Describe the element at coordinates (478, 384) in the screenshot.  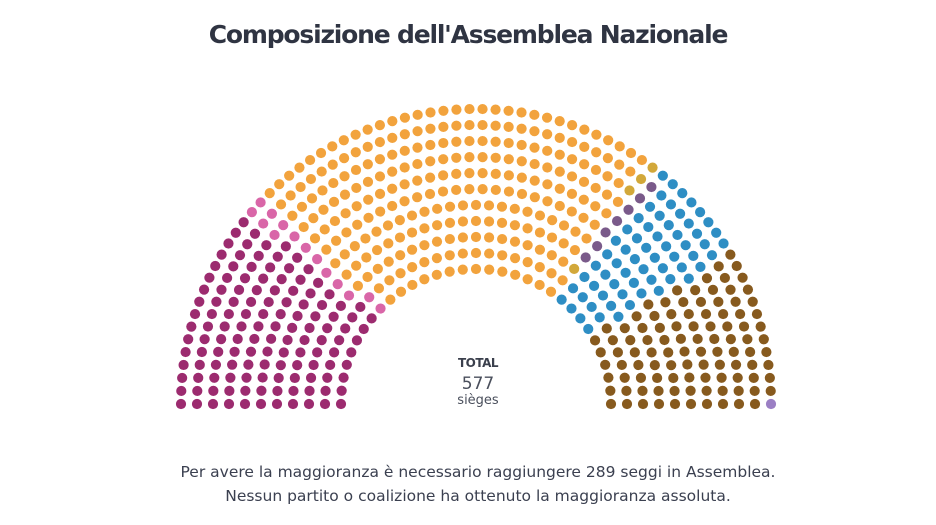
I see `total-value: 577` at that location.